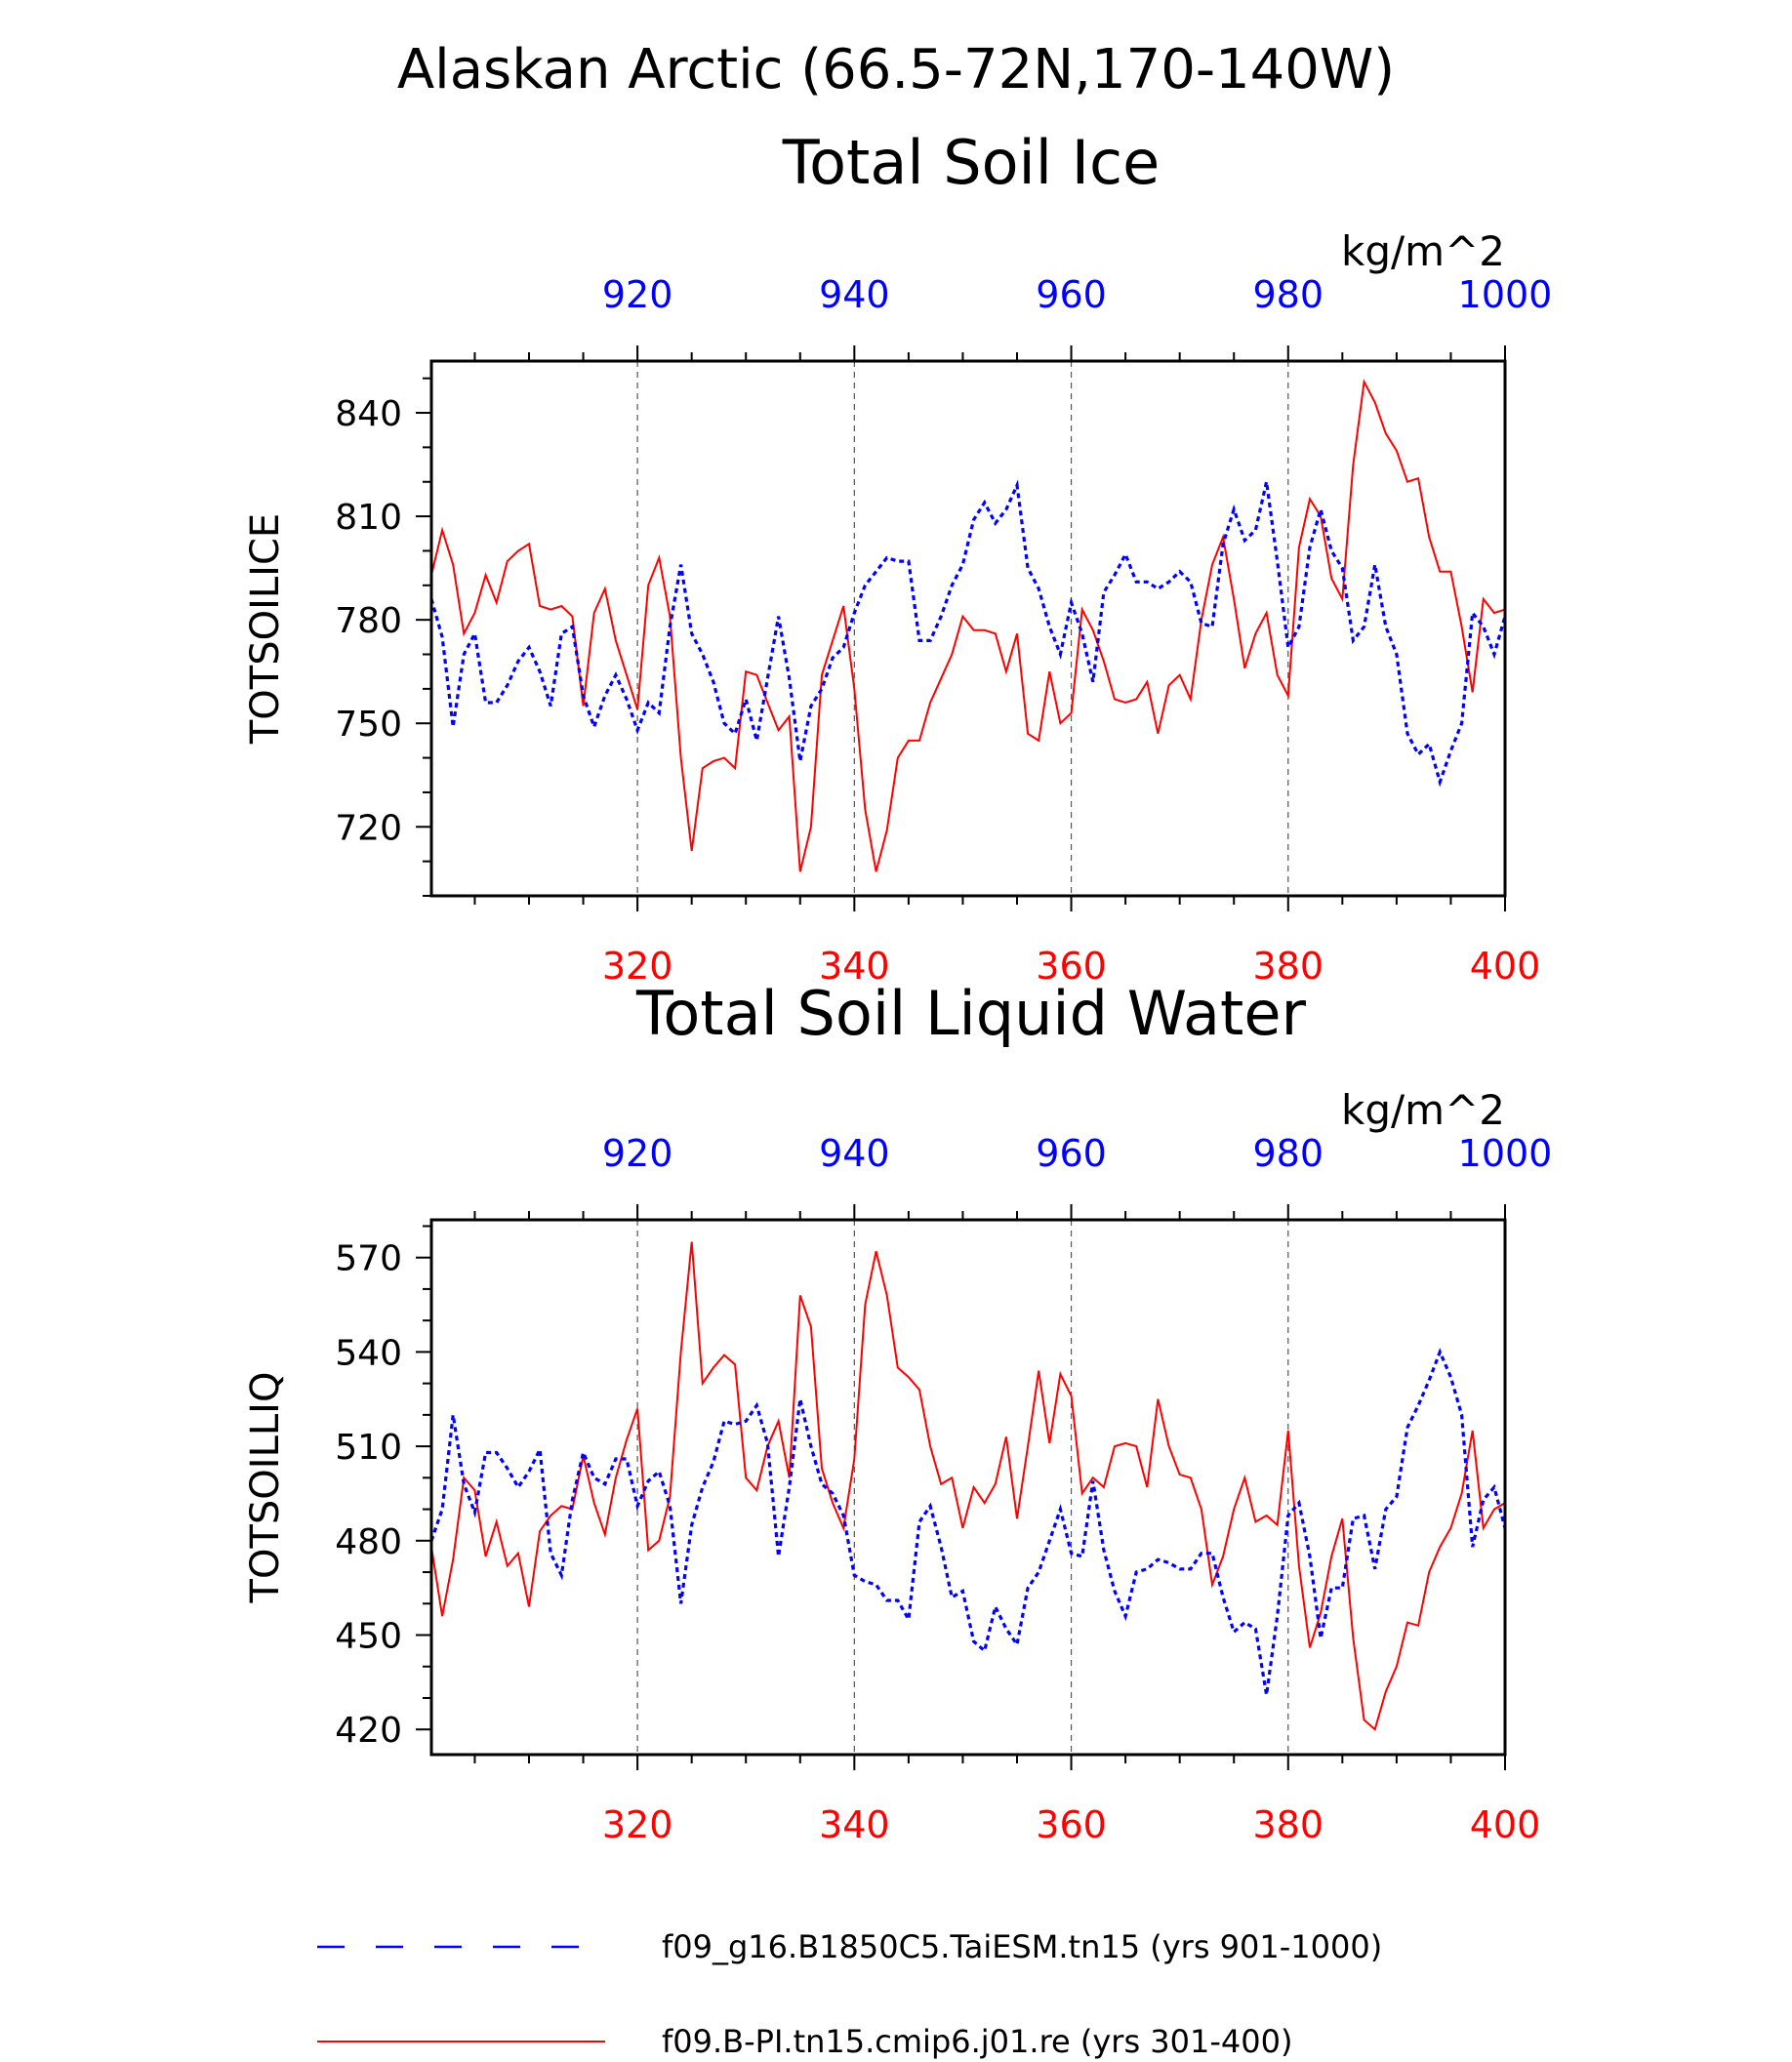 The image size is (1792, 2062). What do you see at coordinates (977, 2042) in the screenshot?
I see `legend-label-b: f09.B-PI.tn15.cmip6.j01.re (yrs 301-400)` at bounding box center [977, 2042].